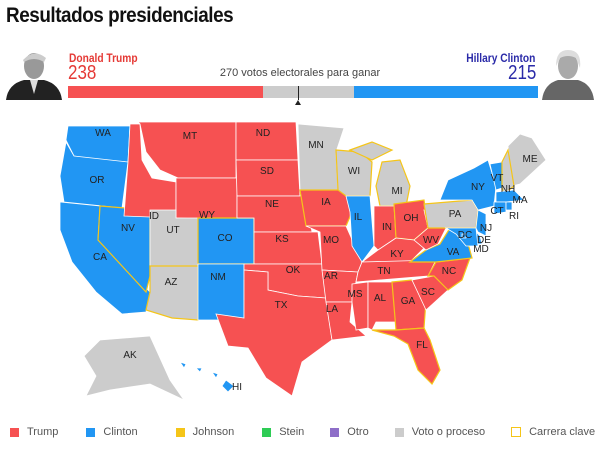 This screenshot has height=450, width=600. I want to click on state-label-hi: HI, so click(237, 387).